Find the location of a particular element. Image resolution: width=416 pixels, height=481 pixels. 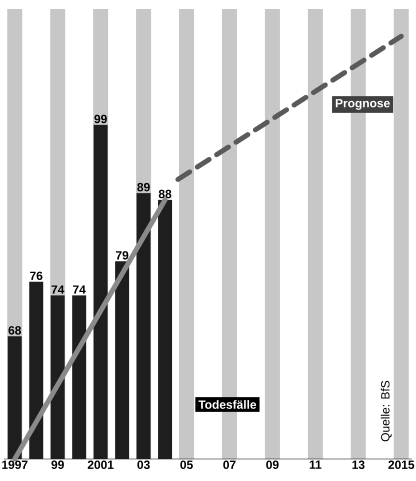

x-tick-label: 09 is located at coordinates (272, 464).